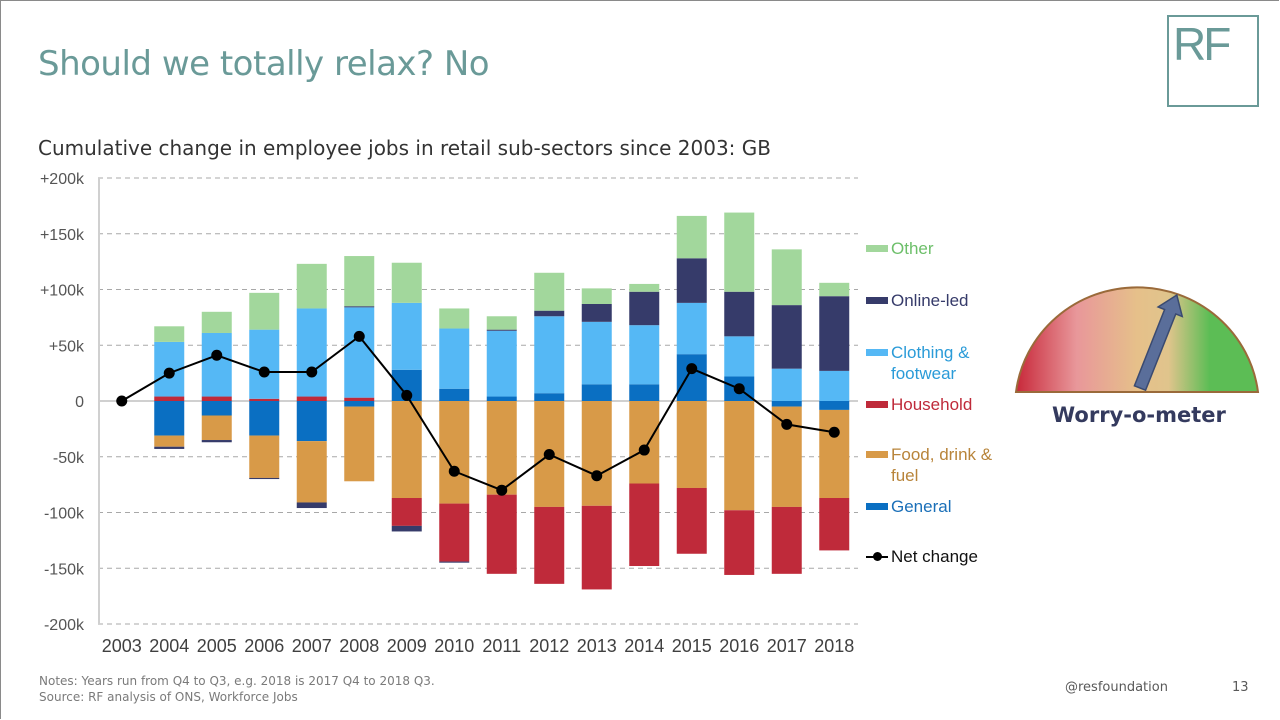 The height and width of the screenshot is (720, 1280). What do you see at coordinates (834, 454) in the screenshot?
I see `bar-food-2018` at bounding box center [834, 454].